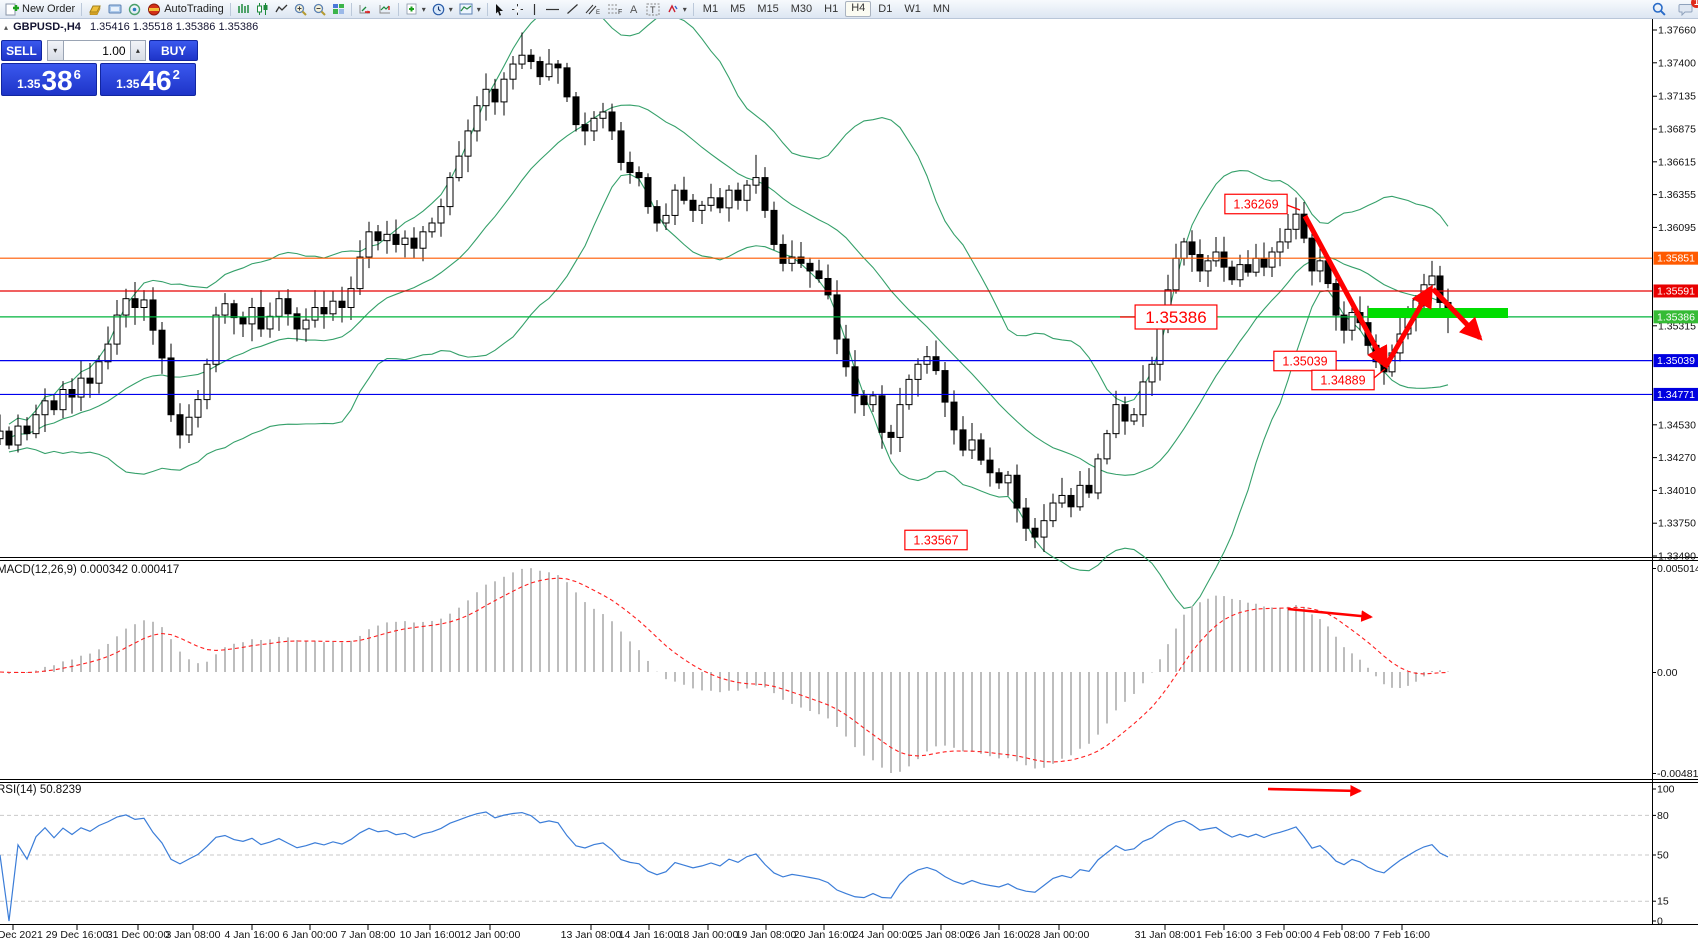 The height and width of the screenshot is (942, 1698). Describe the element at coordinates (517, 9) in the screenshot. I see `crosshair-tool-button` at that location.